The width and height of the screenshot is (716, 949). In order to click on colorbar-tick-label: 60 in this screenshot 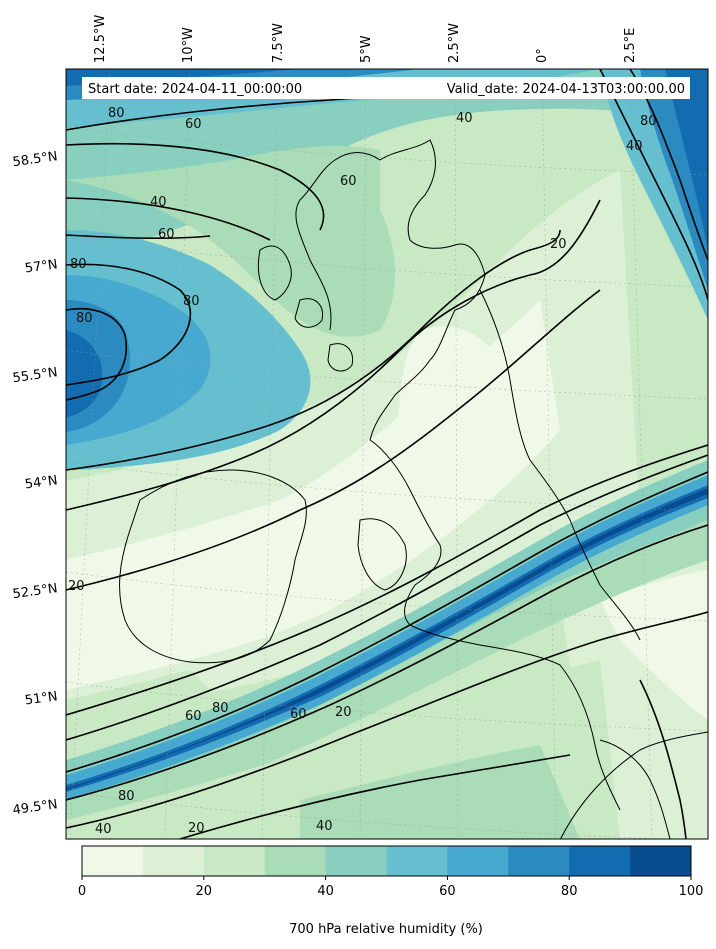, I will do `click(447, 891)`.